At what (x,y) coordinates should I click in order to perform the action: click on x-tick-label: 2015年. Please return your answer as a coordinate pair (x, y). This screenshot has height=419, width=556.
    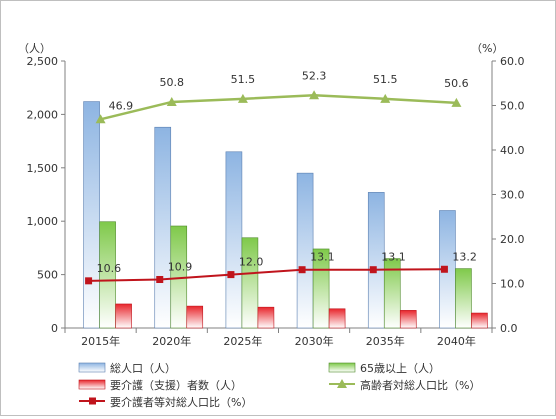
    Looking at the image, I should click on (100, 341).